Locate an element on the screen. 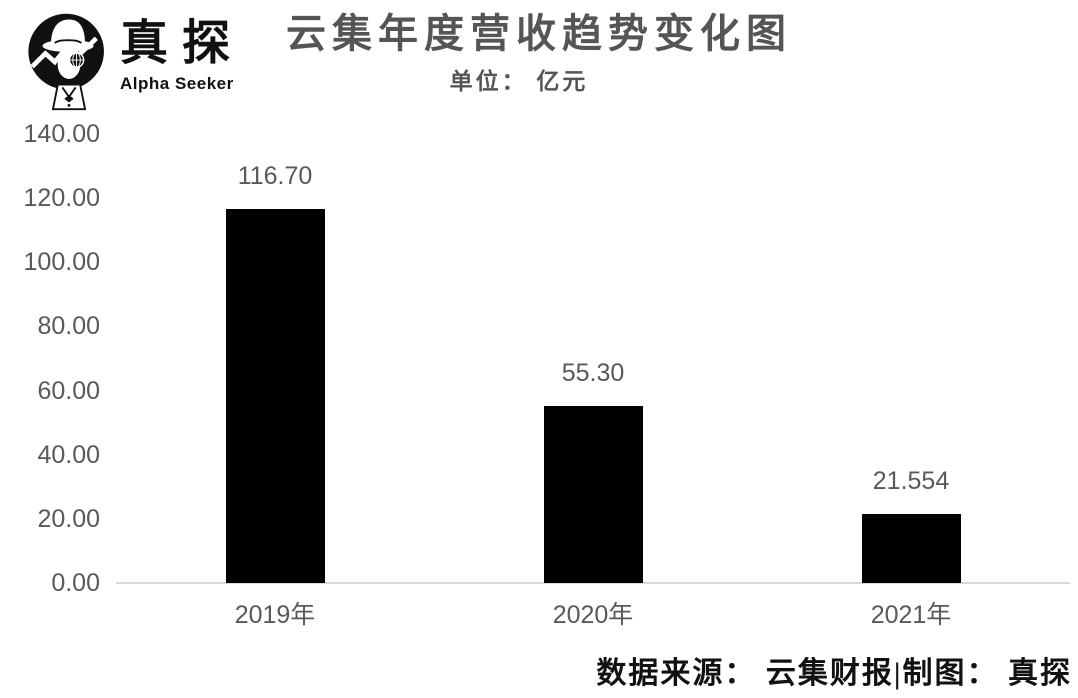 This screenshot has width=1078, height=698. chart-unit-subtitle: 单位： 亿元 is located at coordinates (519, 81).